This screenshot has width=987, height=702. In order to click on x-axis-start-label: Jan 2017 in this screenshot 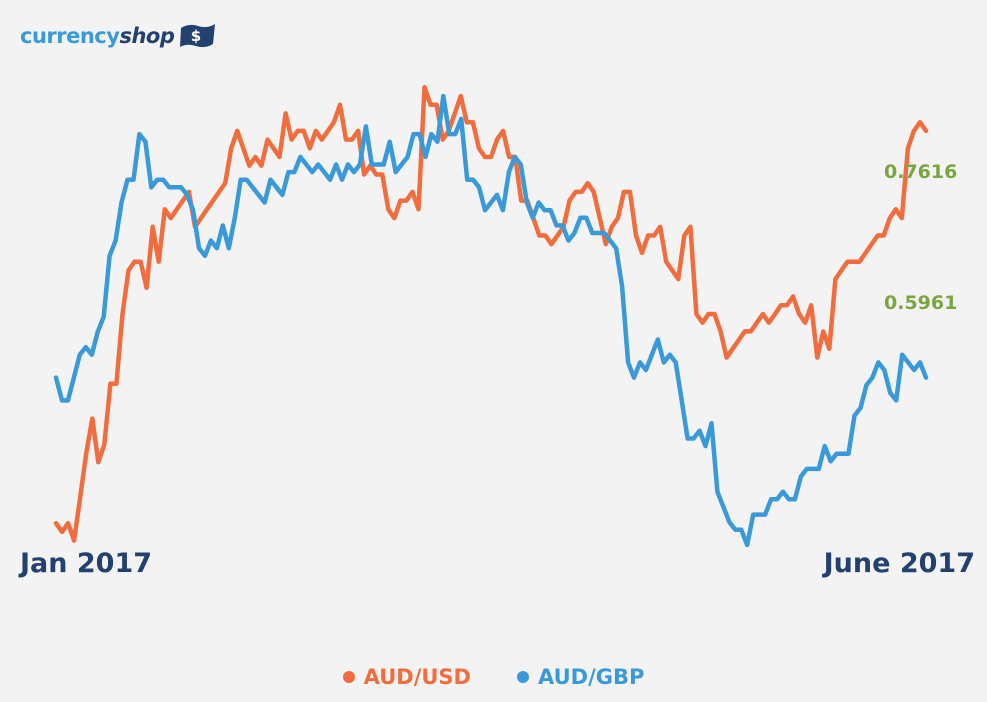, I will do `click(86, 563)`.